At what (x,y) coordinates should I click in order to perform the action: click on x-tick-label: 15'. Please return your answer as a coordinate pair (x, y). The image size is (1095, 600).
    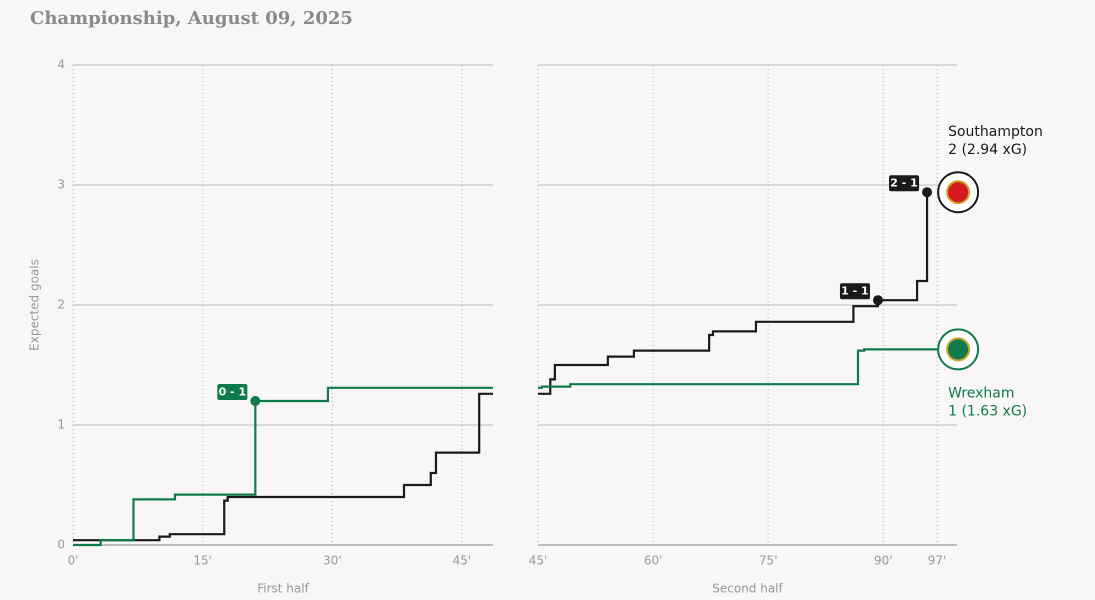
    Looking at the image, I should click on (202, 561).